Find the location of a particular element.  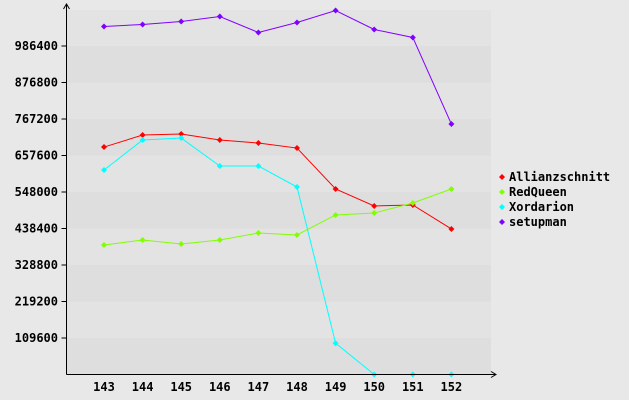

y-tick-label: 767200 is located at coordinates (36, 119).